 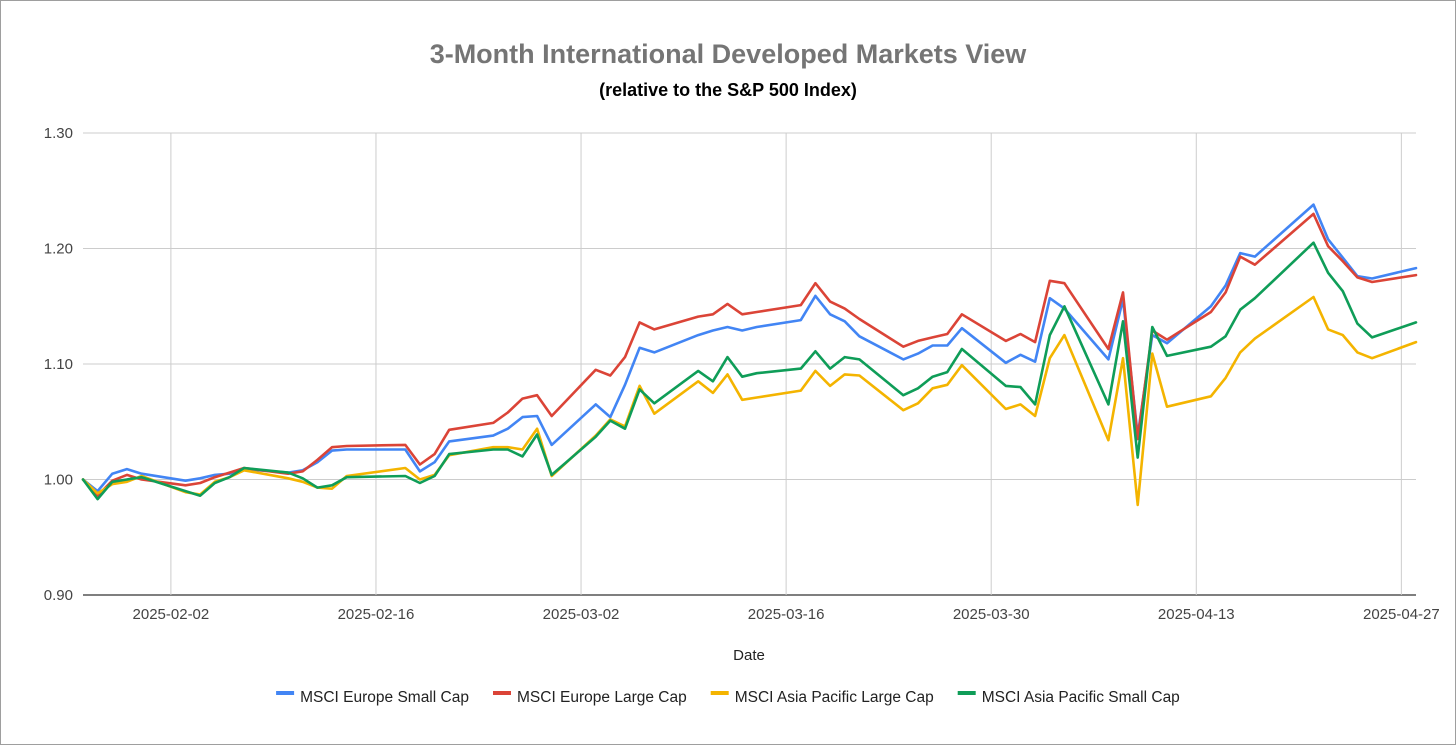 What do you see at coordinates (171, 614) in the screenshot?
I see `x-tick-label: 2025-02-02` at bounding box center [171, 614].